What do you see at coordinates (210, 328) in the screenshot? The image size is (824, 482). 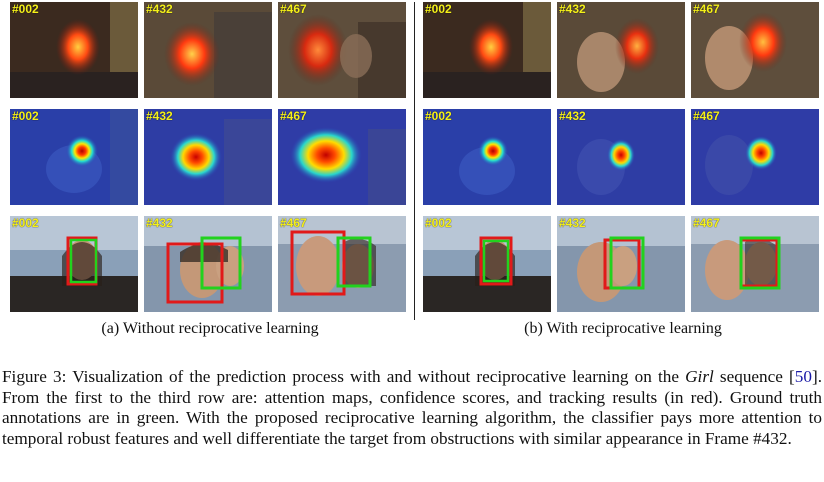 I see `subcaption-a: (a) Without reciprocative learning` at bounding box center [210, 328].